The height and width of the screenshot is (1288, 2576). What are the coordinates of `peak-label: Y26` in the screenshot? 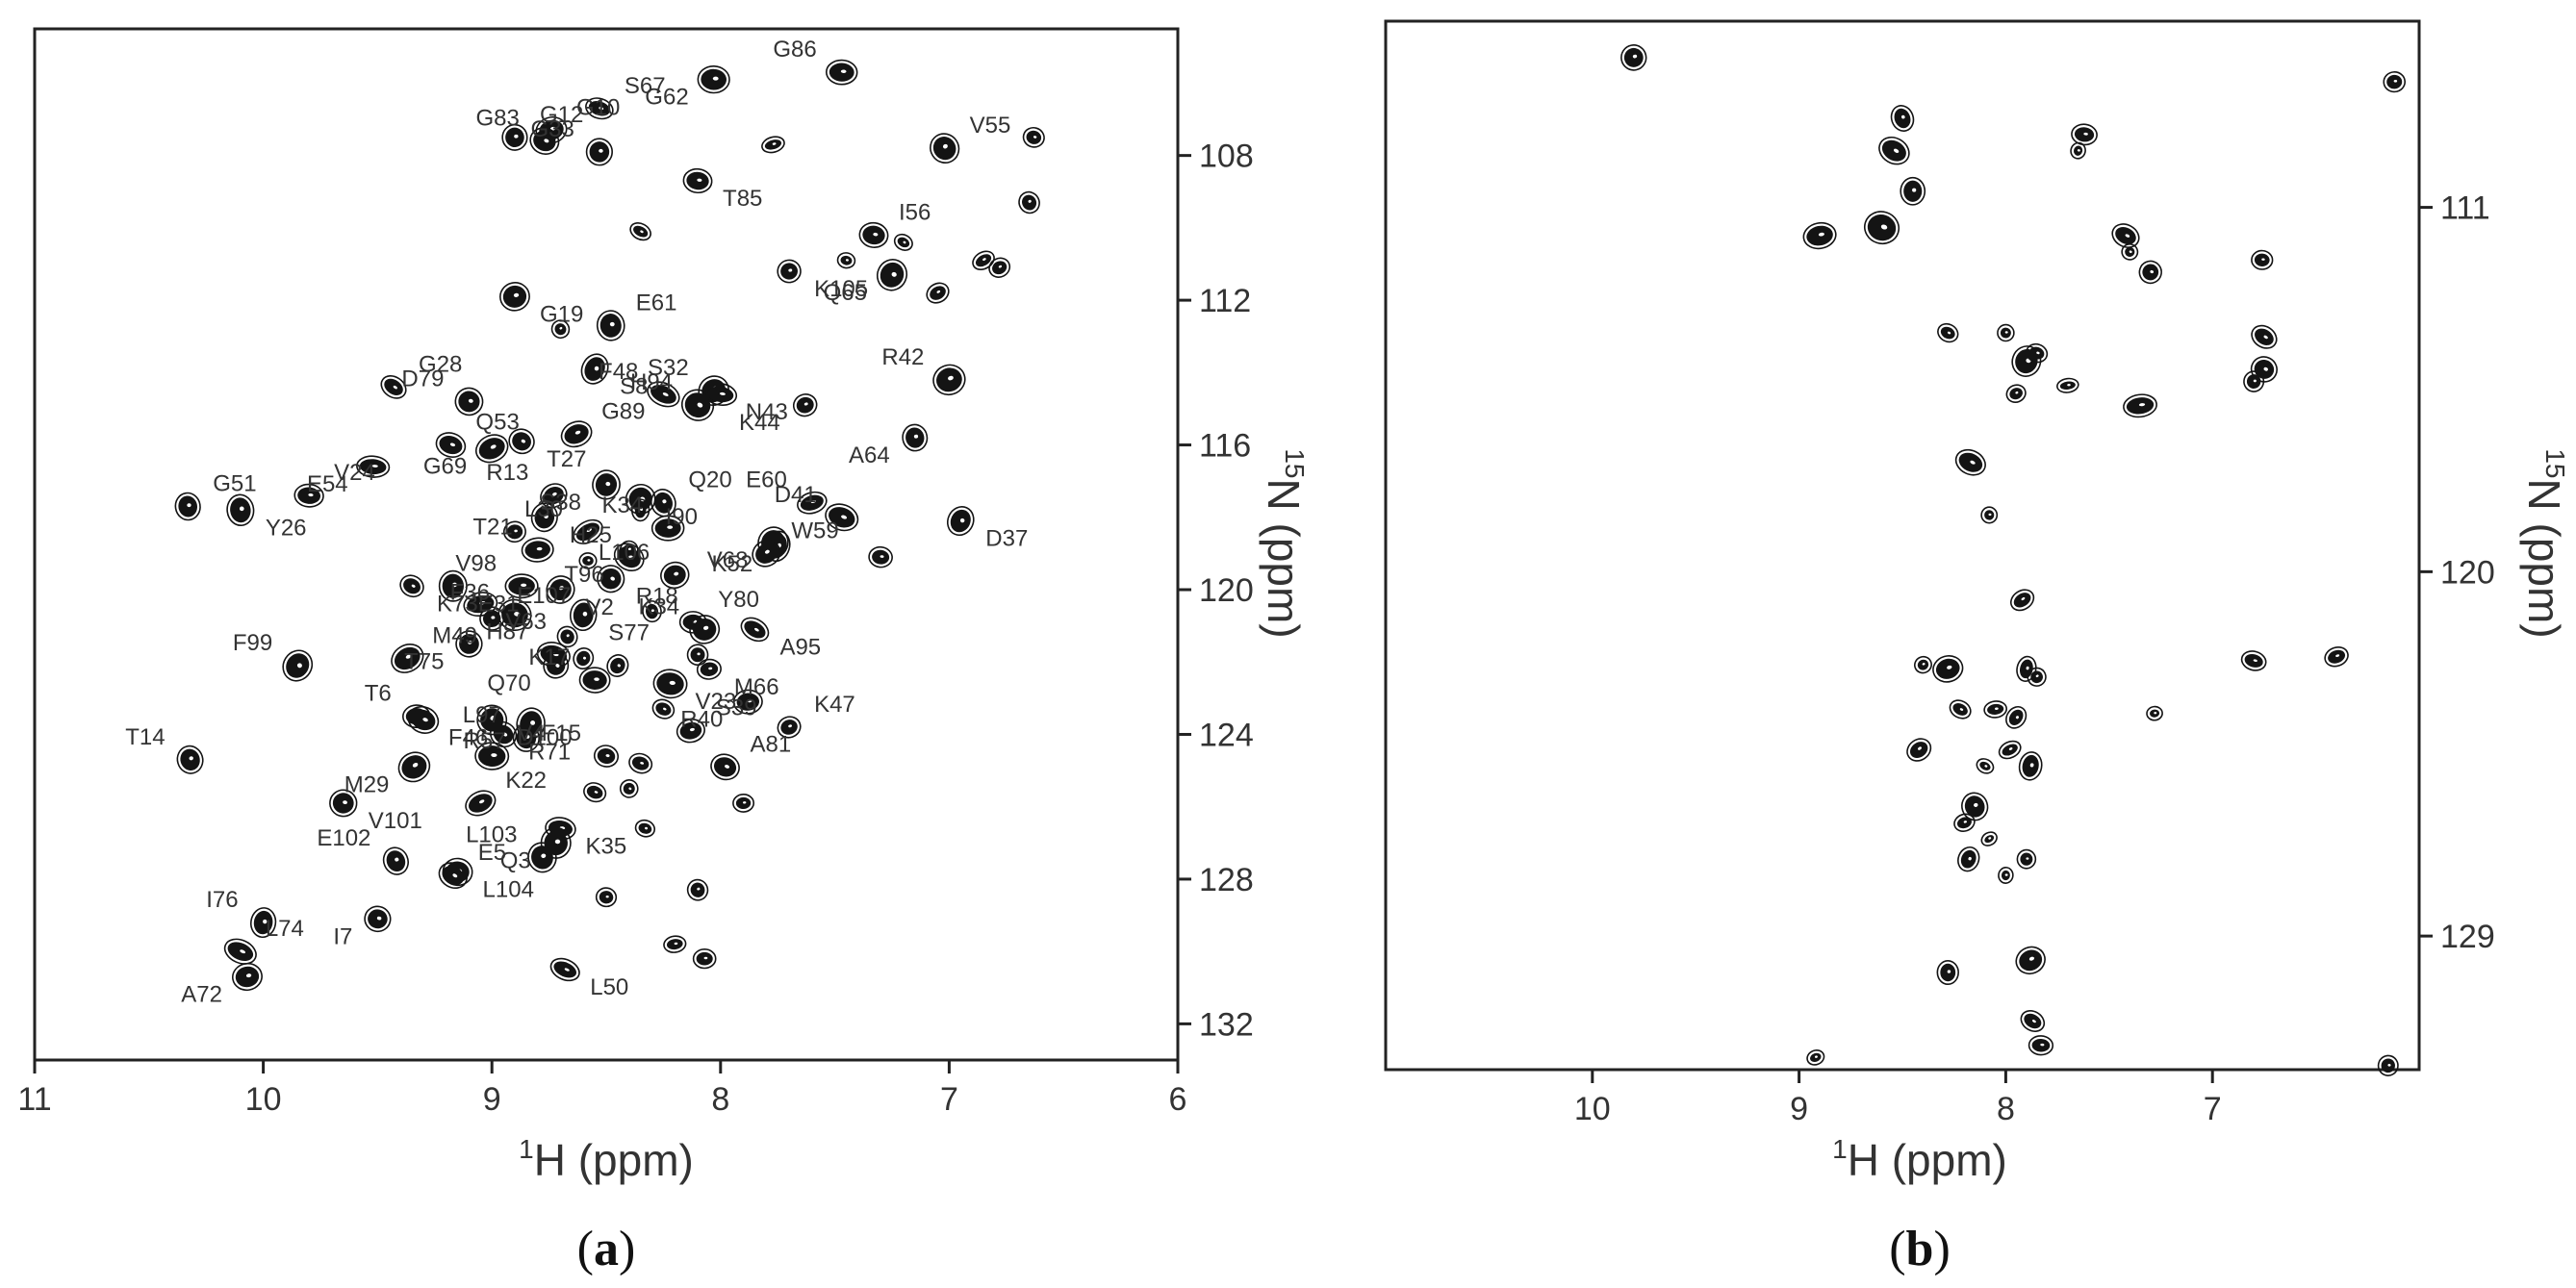 It's located at (286, 528).